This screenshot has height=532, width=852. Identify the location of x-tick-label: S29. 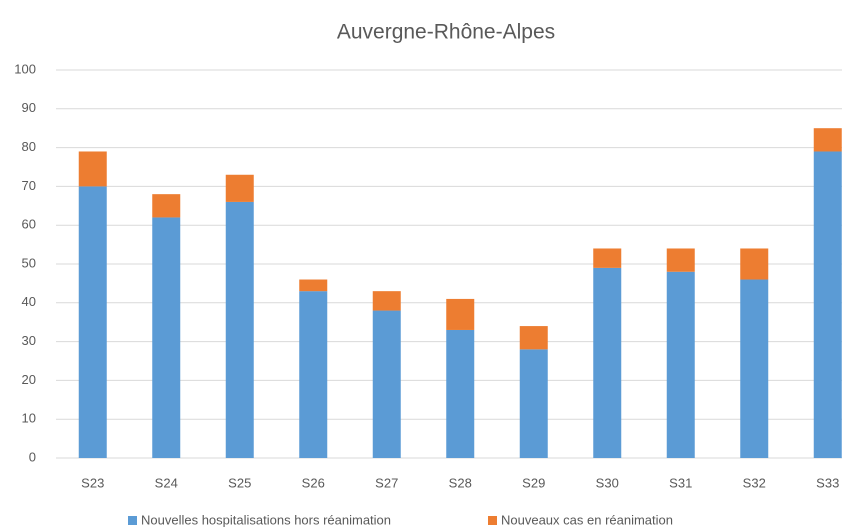
(533, 482).